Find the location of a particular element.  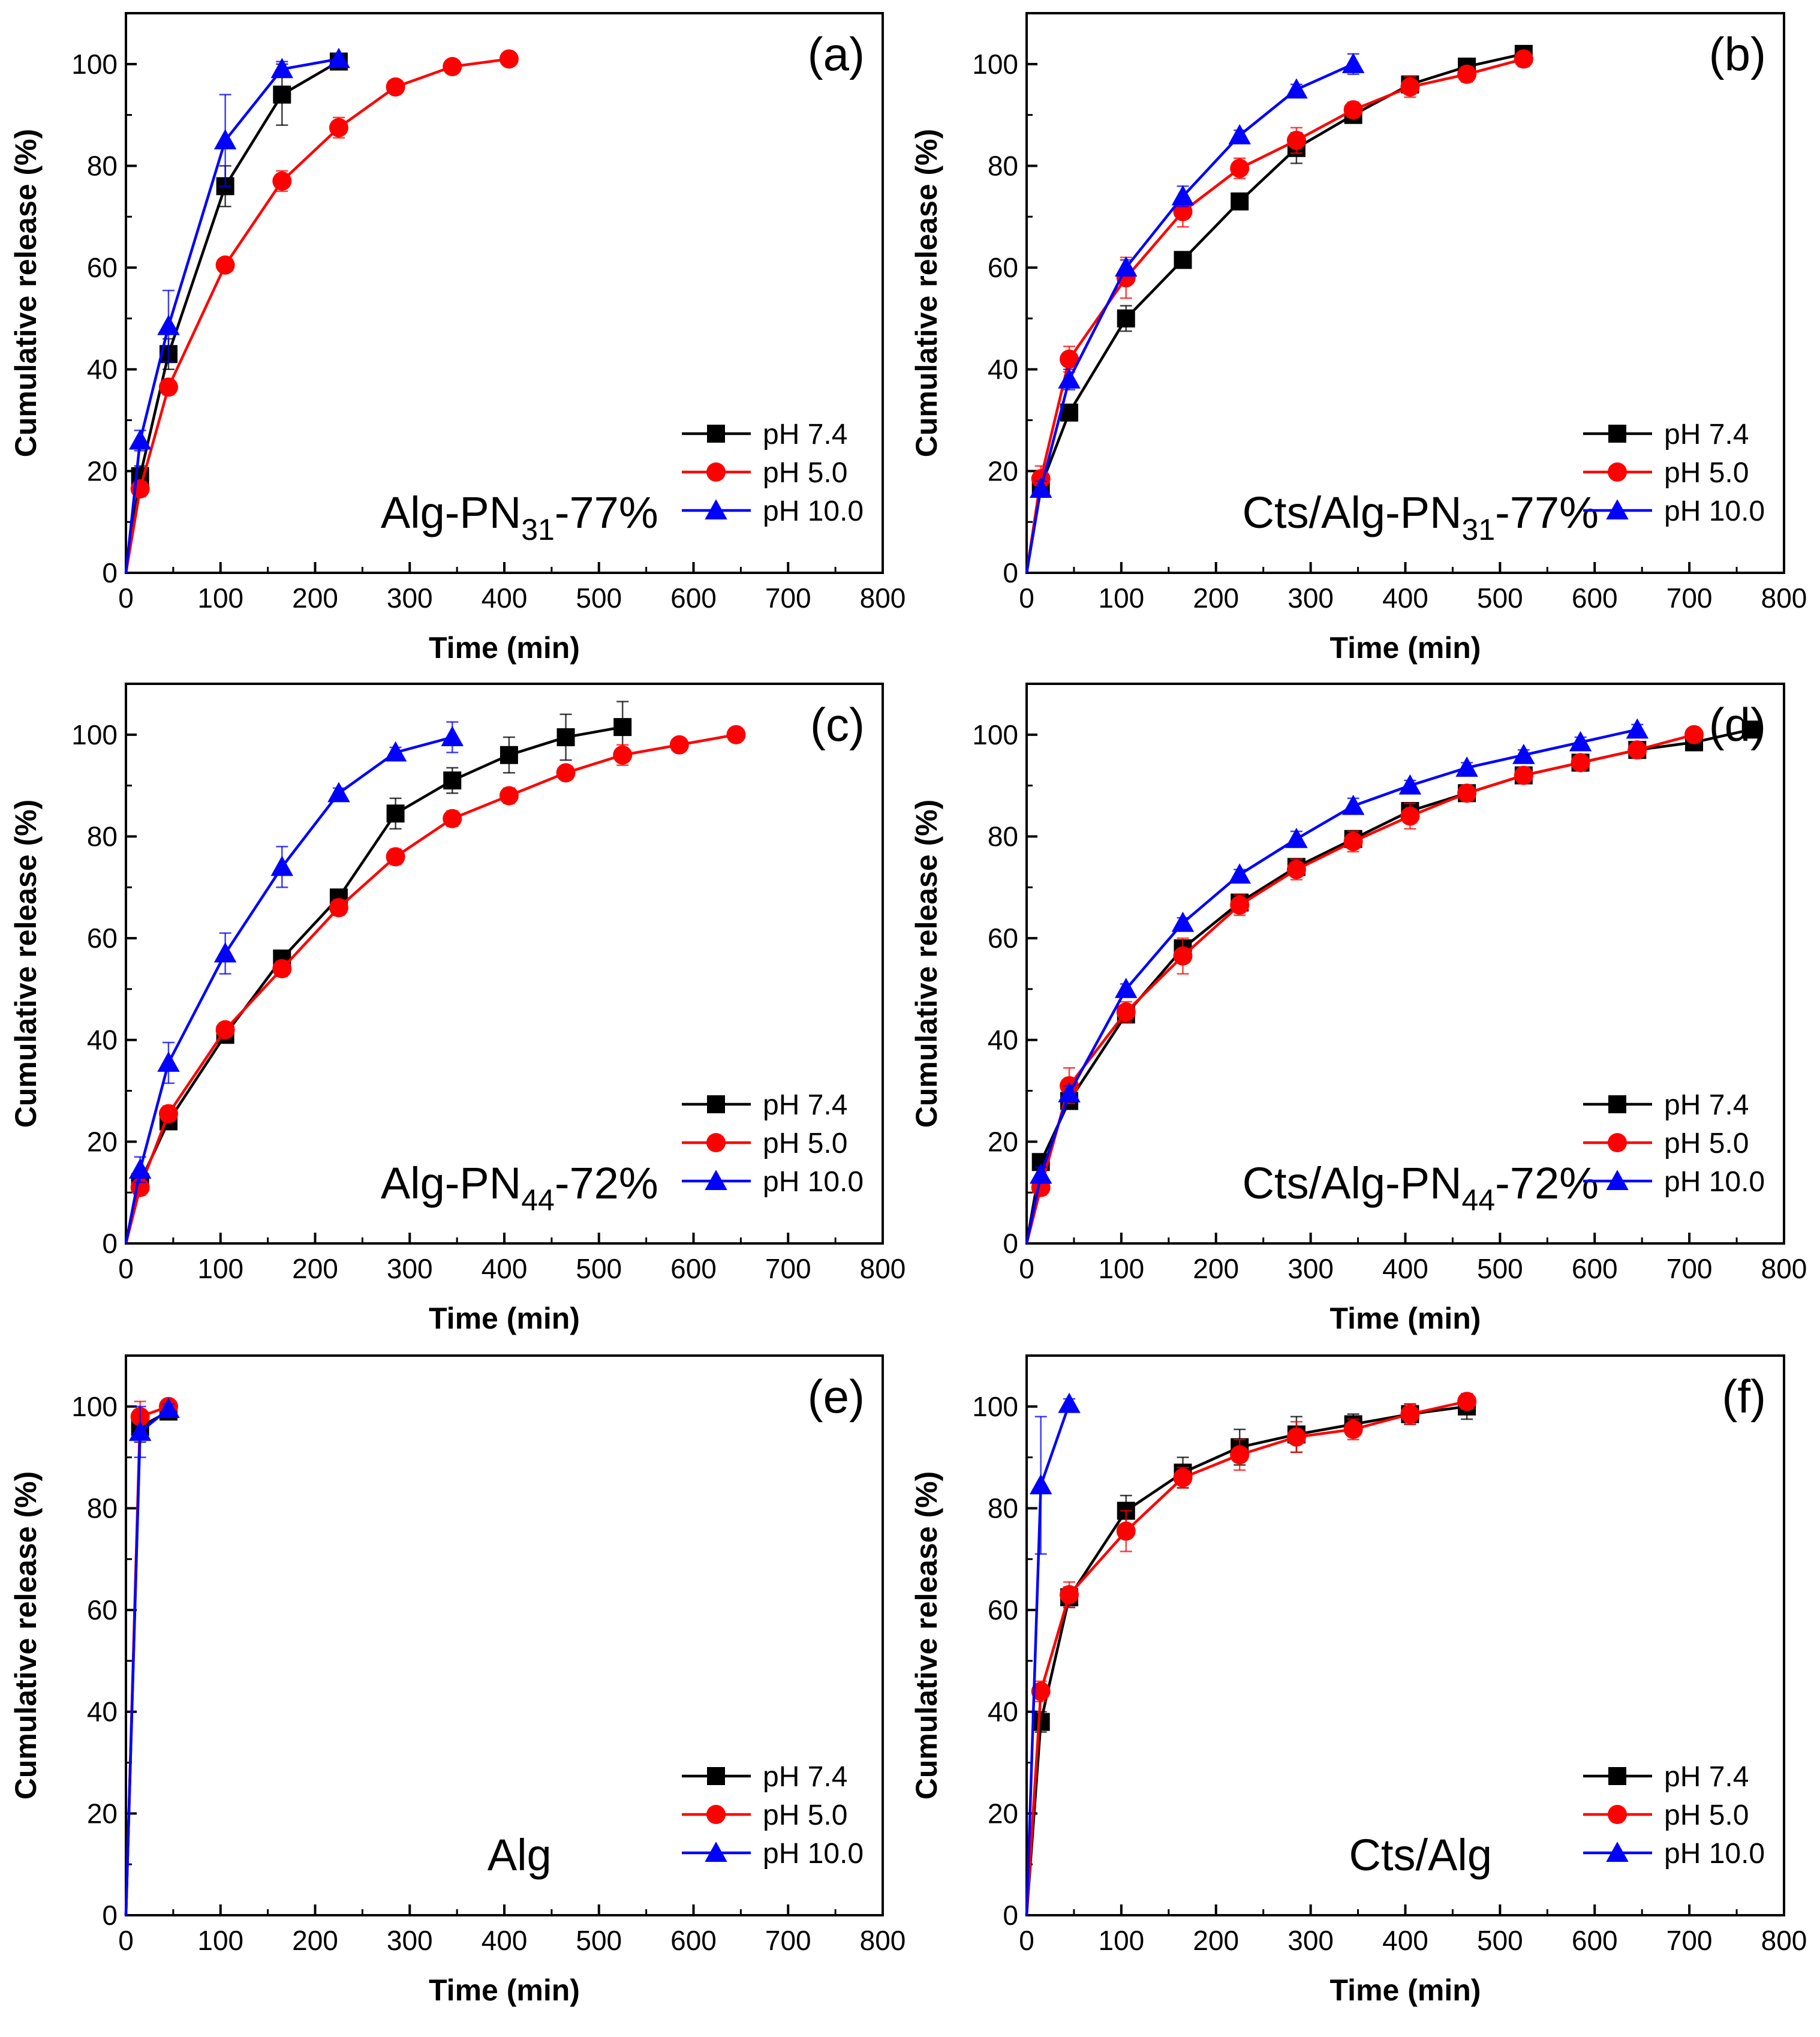

sample-label-suffix: -72% is located at coordinates (606, 1183).